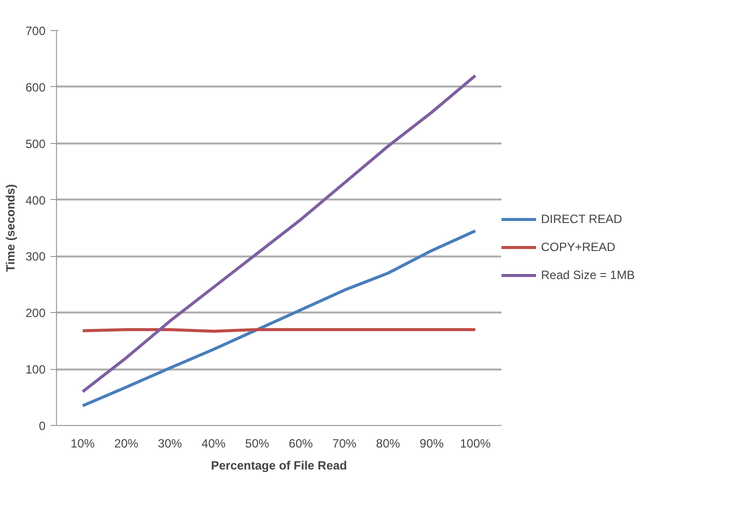 This screenshot has height=514, width=752. What do you see at coordinates (279, 465) in the screenshot?
I see `x-axis-title: Percentage of File Read` at bounding box center [279, 465].